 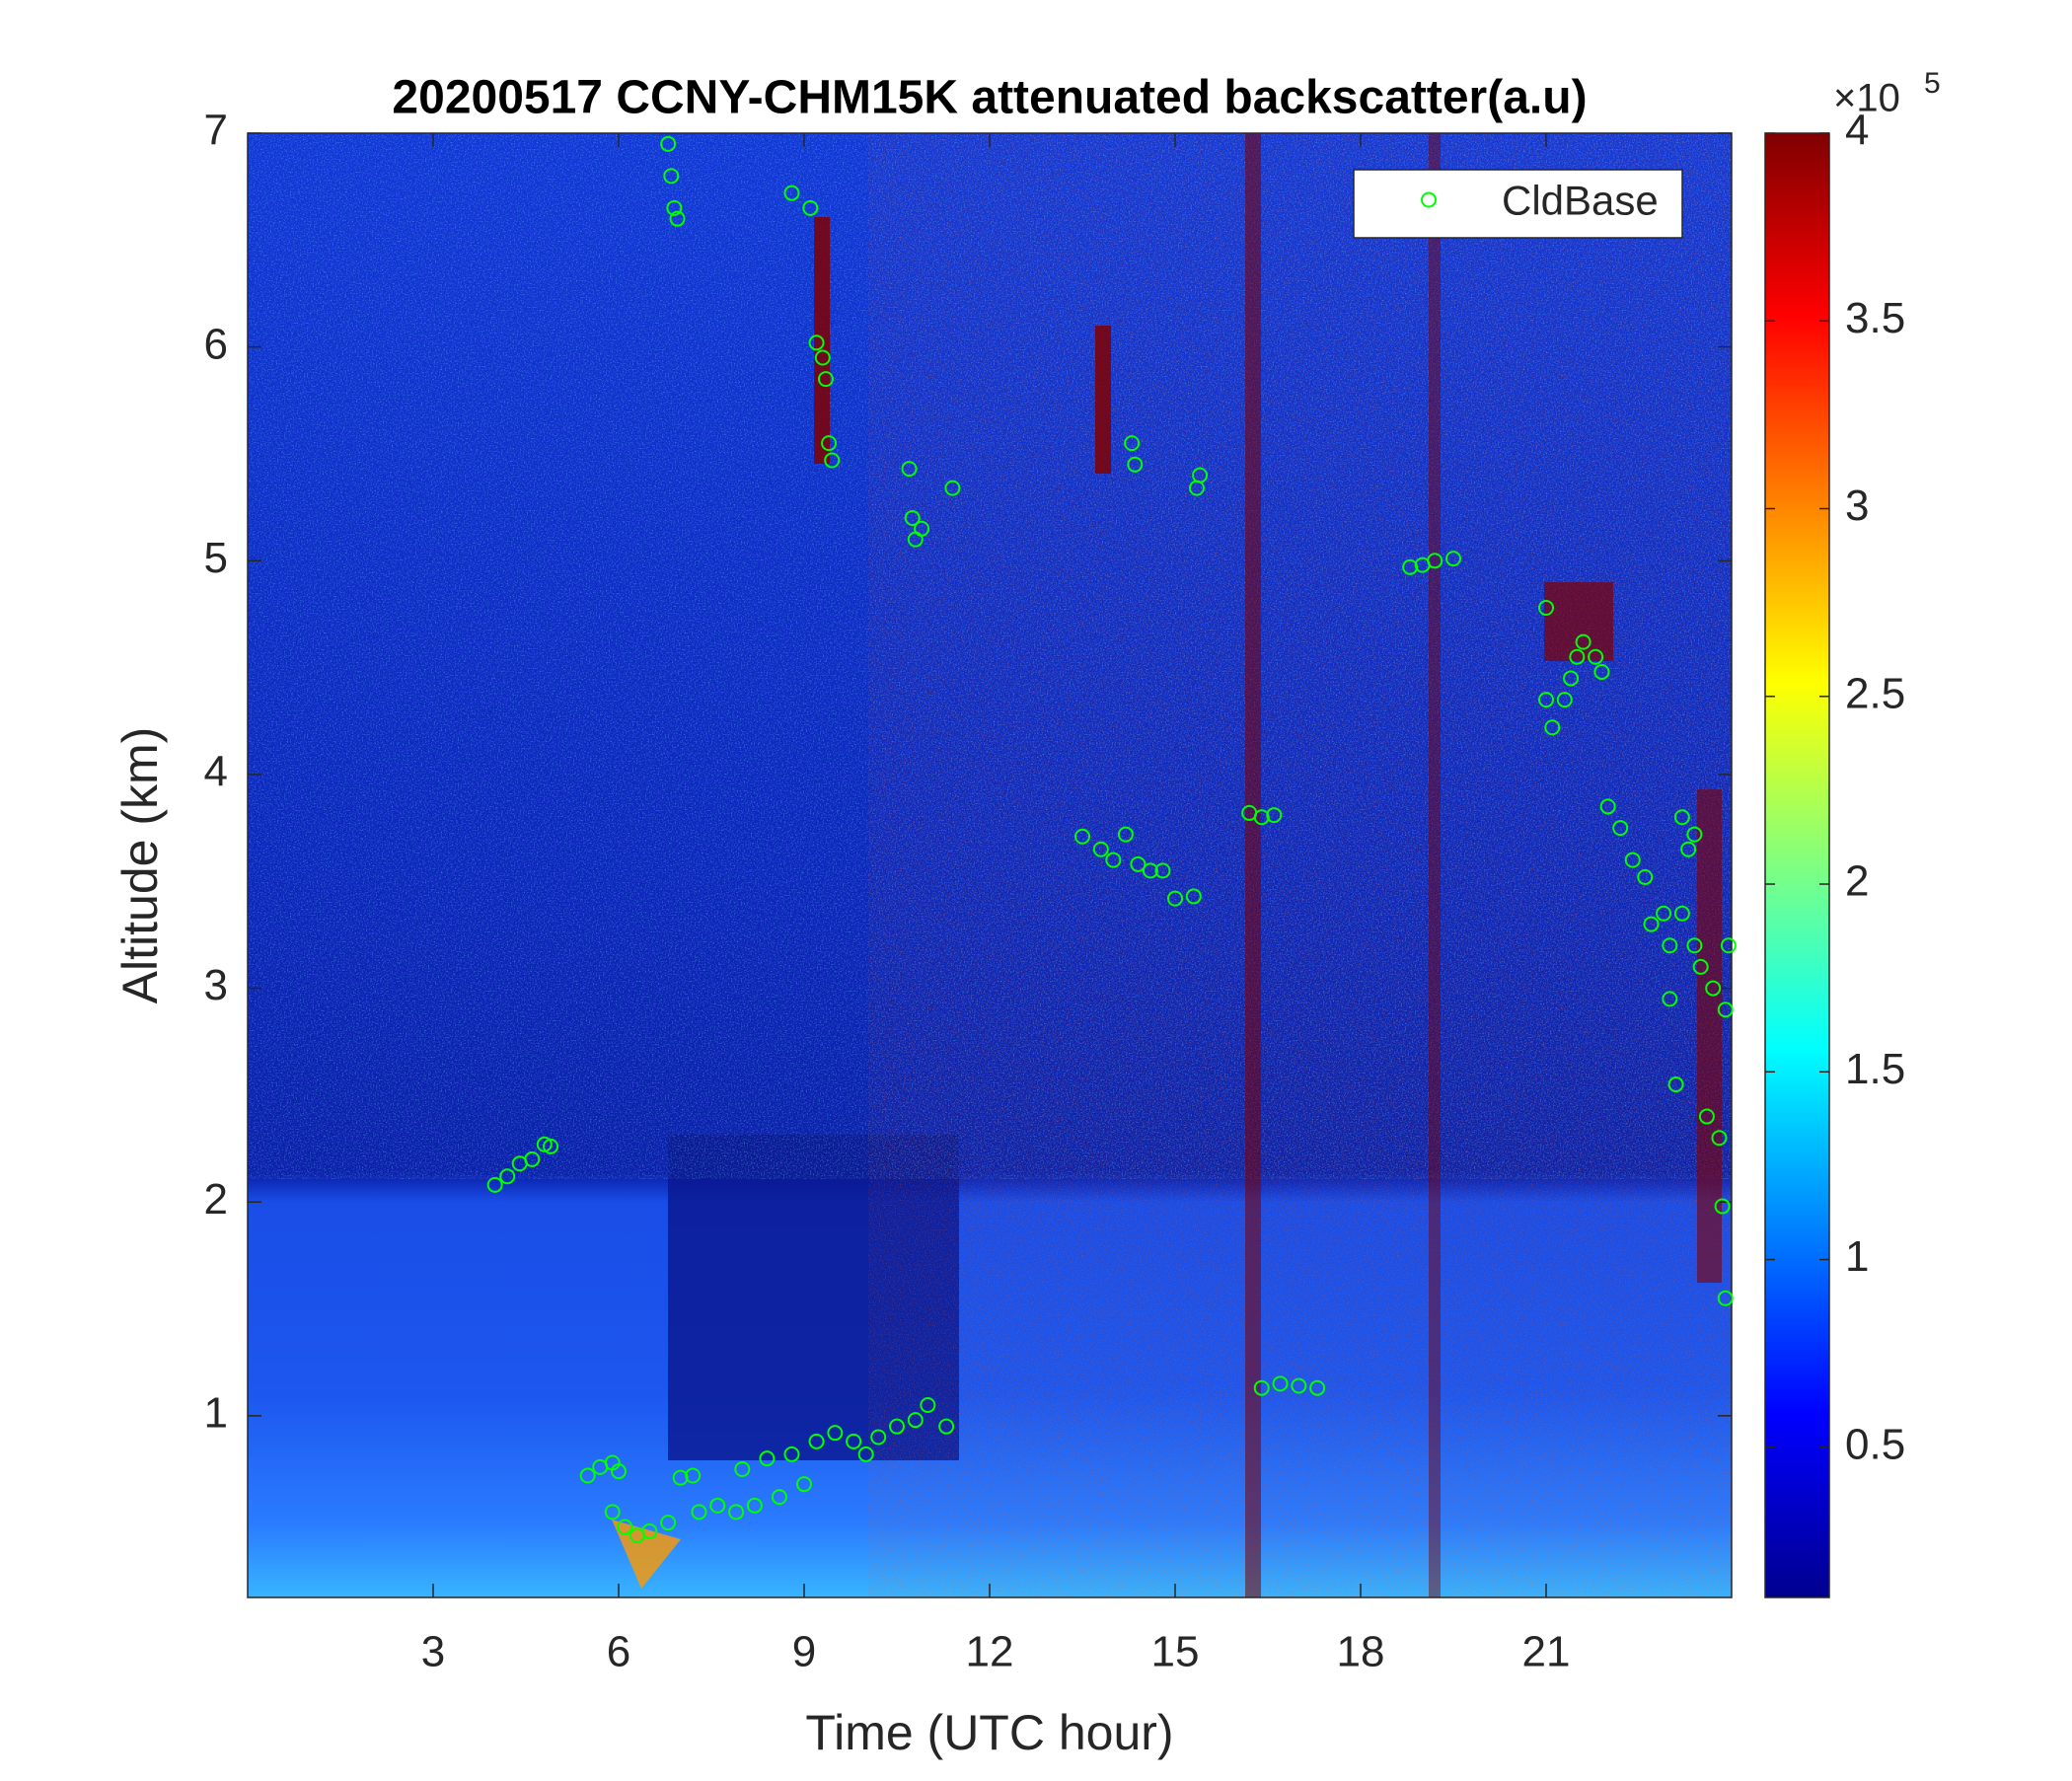 What do you see at coordinates (804, 1652) in the screenshot?
I see `x-tick-label: 9` at bounding box center [804, 1652].